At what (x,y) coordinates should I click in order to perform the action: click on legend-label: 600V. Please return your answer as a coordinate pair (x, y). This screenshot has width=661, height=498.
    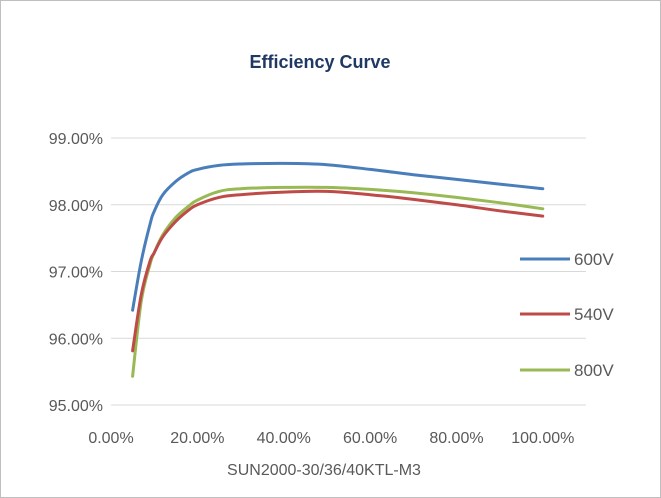
    Looking at the image, I should click on (594, 259).